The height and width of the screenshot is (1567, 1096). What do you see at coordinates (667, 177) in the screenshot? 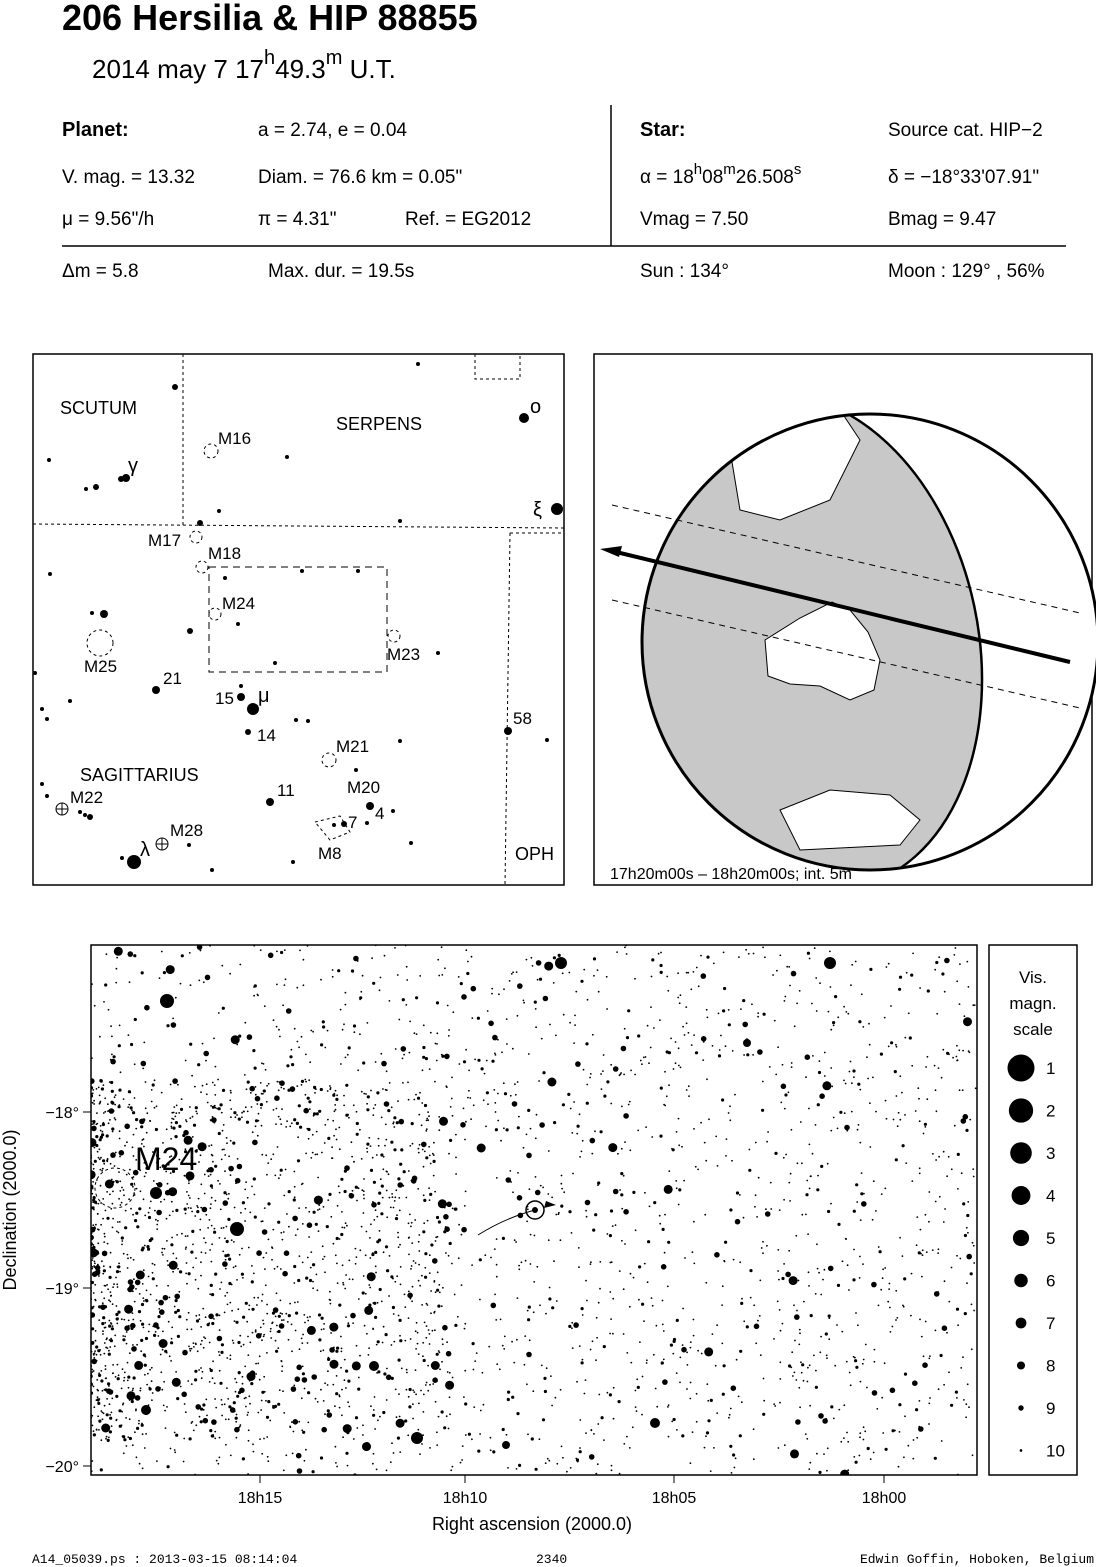
I see `info-part: α = 18` at bounding box center [667, 177].